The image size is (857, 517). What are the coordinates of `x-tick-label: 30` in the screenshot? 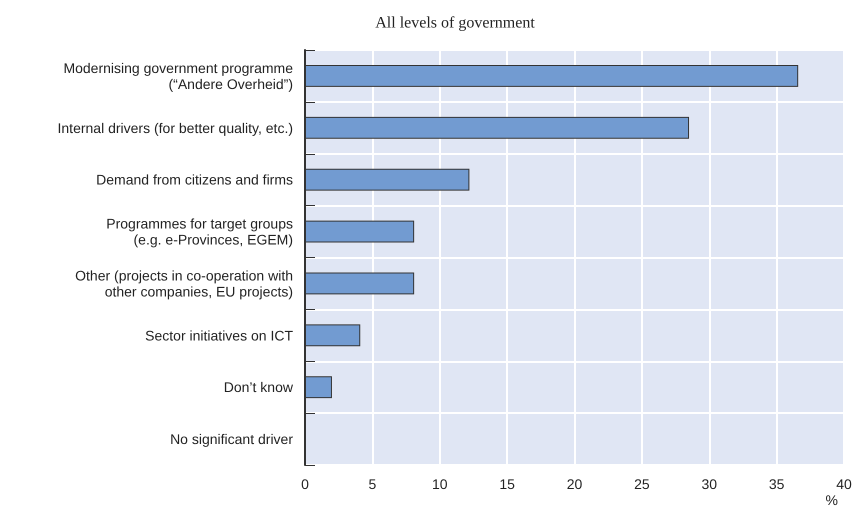 It's located at (709, 484).